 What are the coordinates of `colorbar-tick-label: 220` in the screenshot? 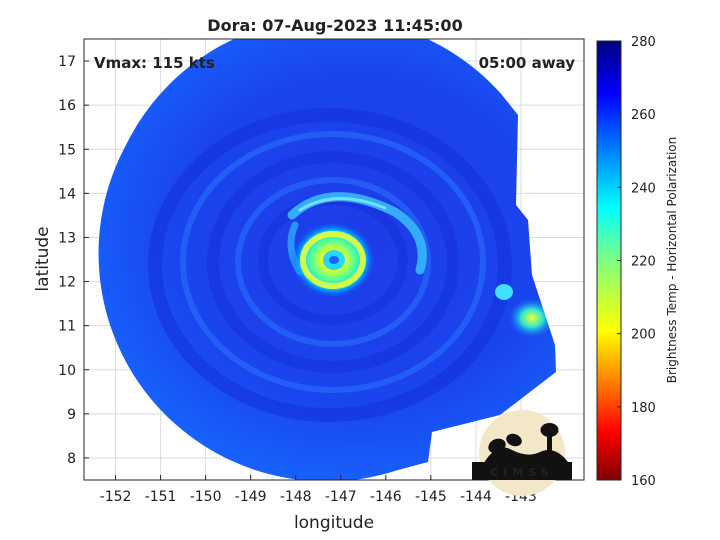 It's located at (643, 262).